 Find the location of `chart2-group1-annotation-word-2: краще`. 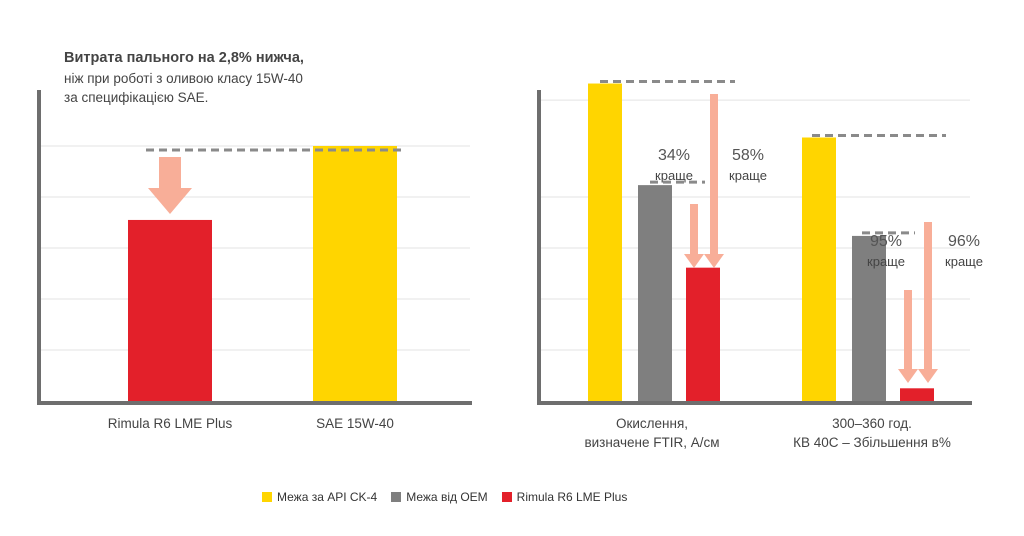

chart2-group1-annotation-word-2: краще is located at coordinates (748, 175).